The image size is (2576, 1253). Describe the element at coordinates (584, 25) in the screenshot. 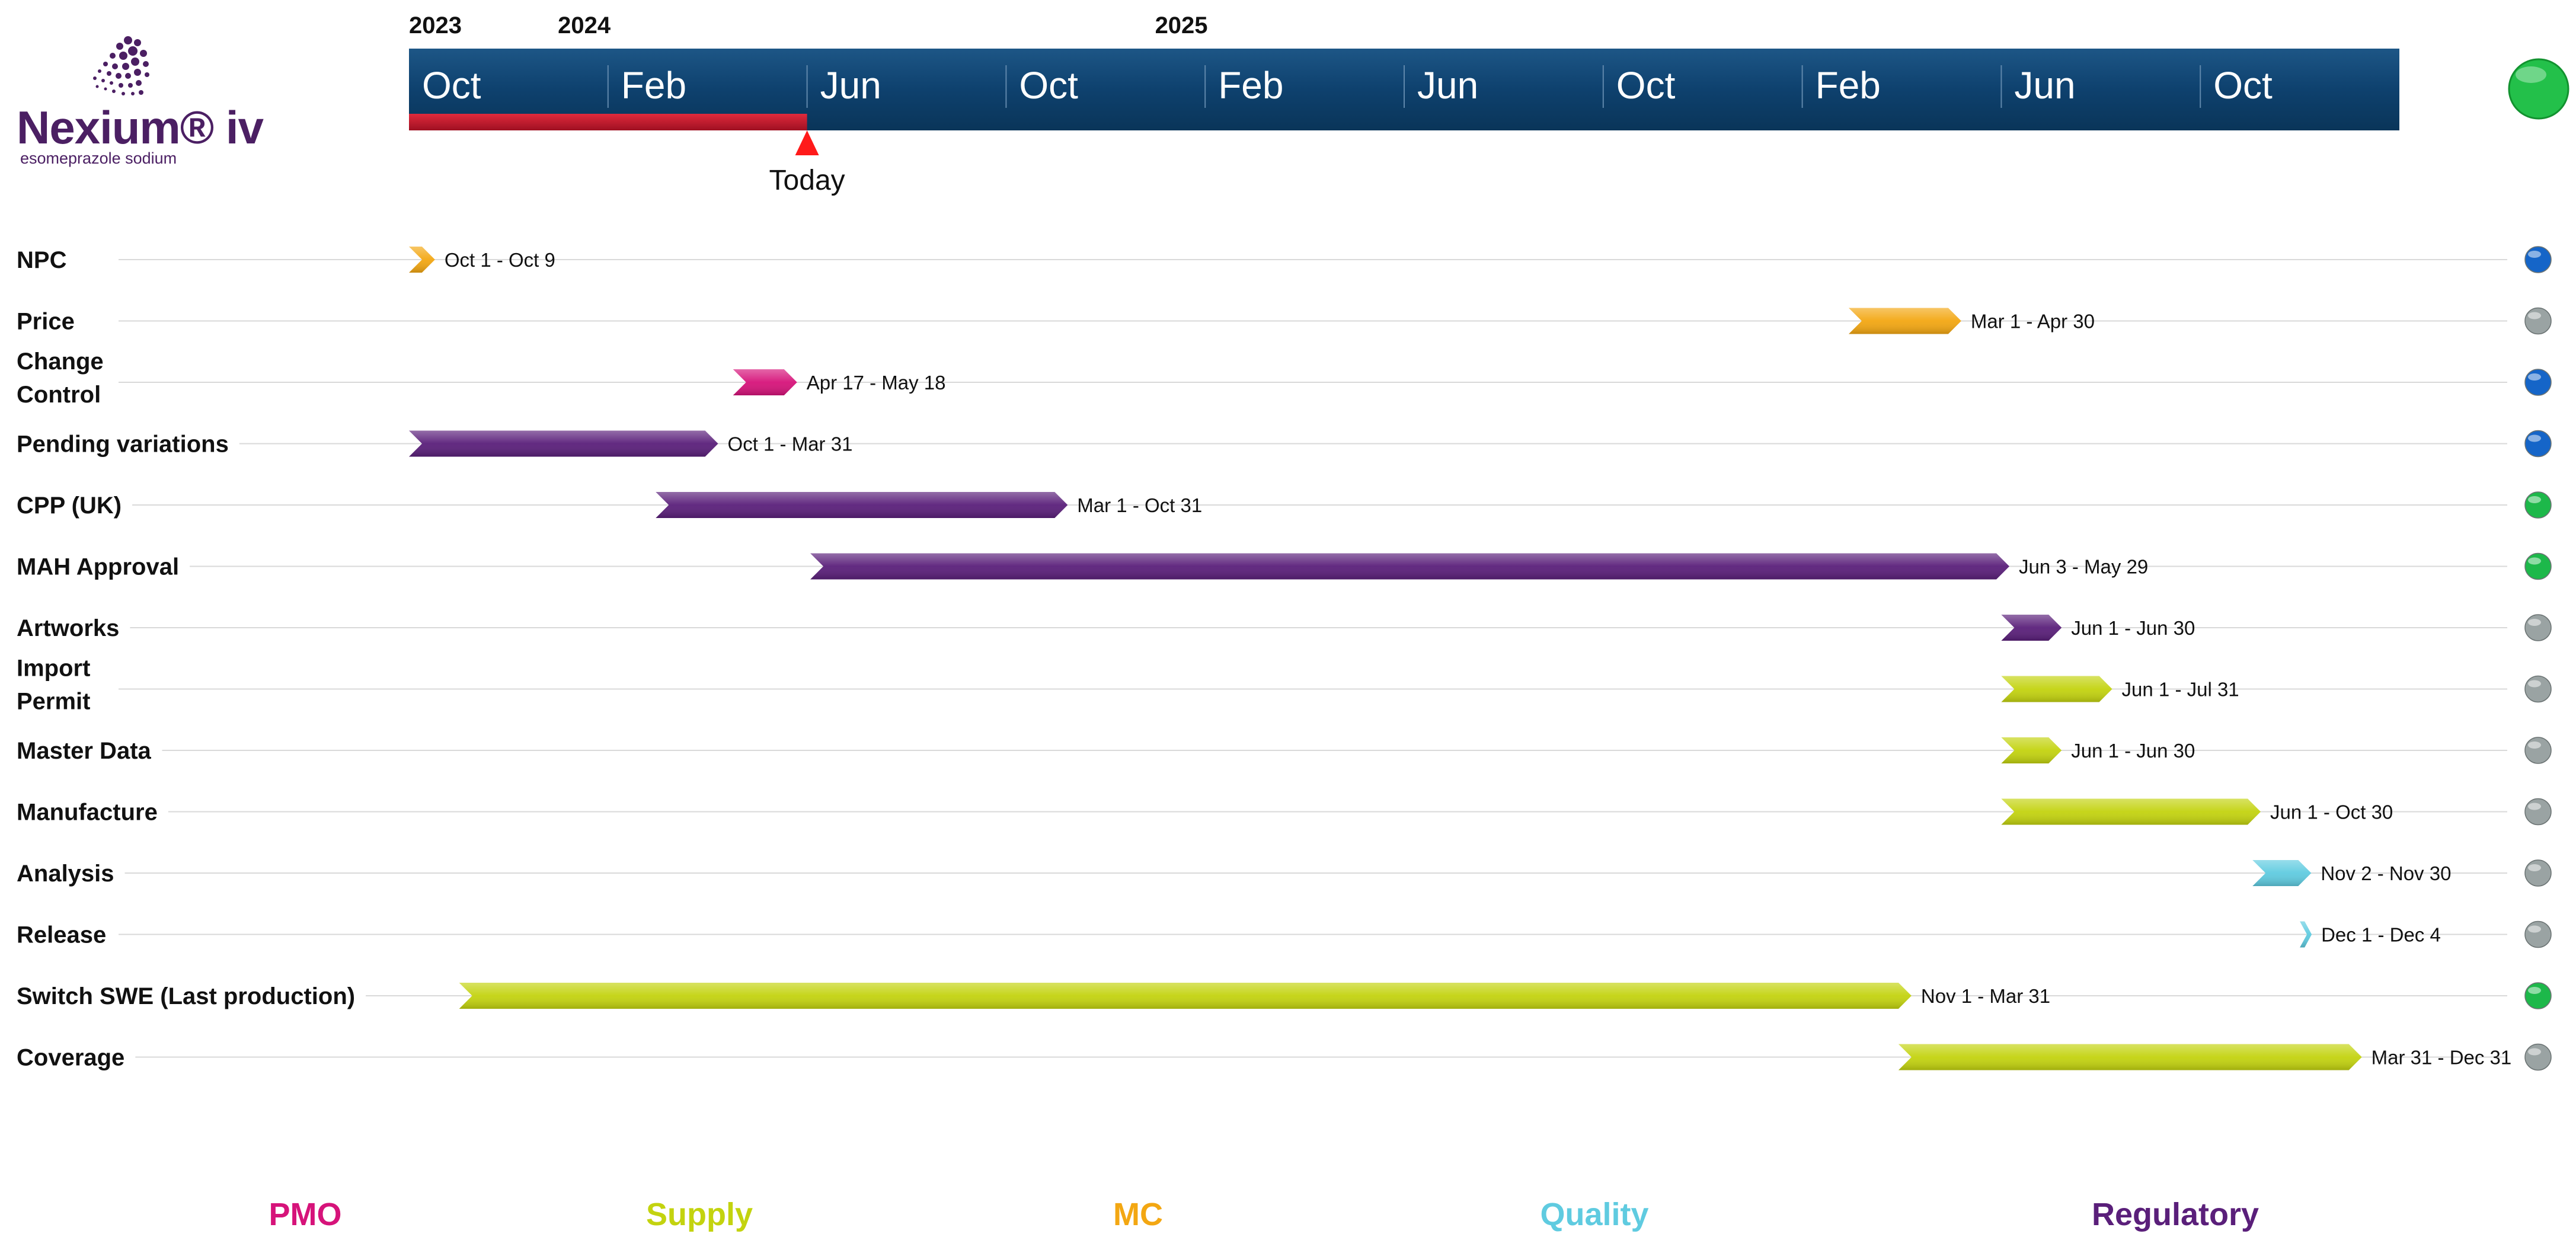

I see `year-label: 2024` at that location.